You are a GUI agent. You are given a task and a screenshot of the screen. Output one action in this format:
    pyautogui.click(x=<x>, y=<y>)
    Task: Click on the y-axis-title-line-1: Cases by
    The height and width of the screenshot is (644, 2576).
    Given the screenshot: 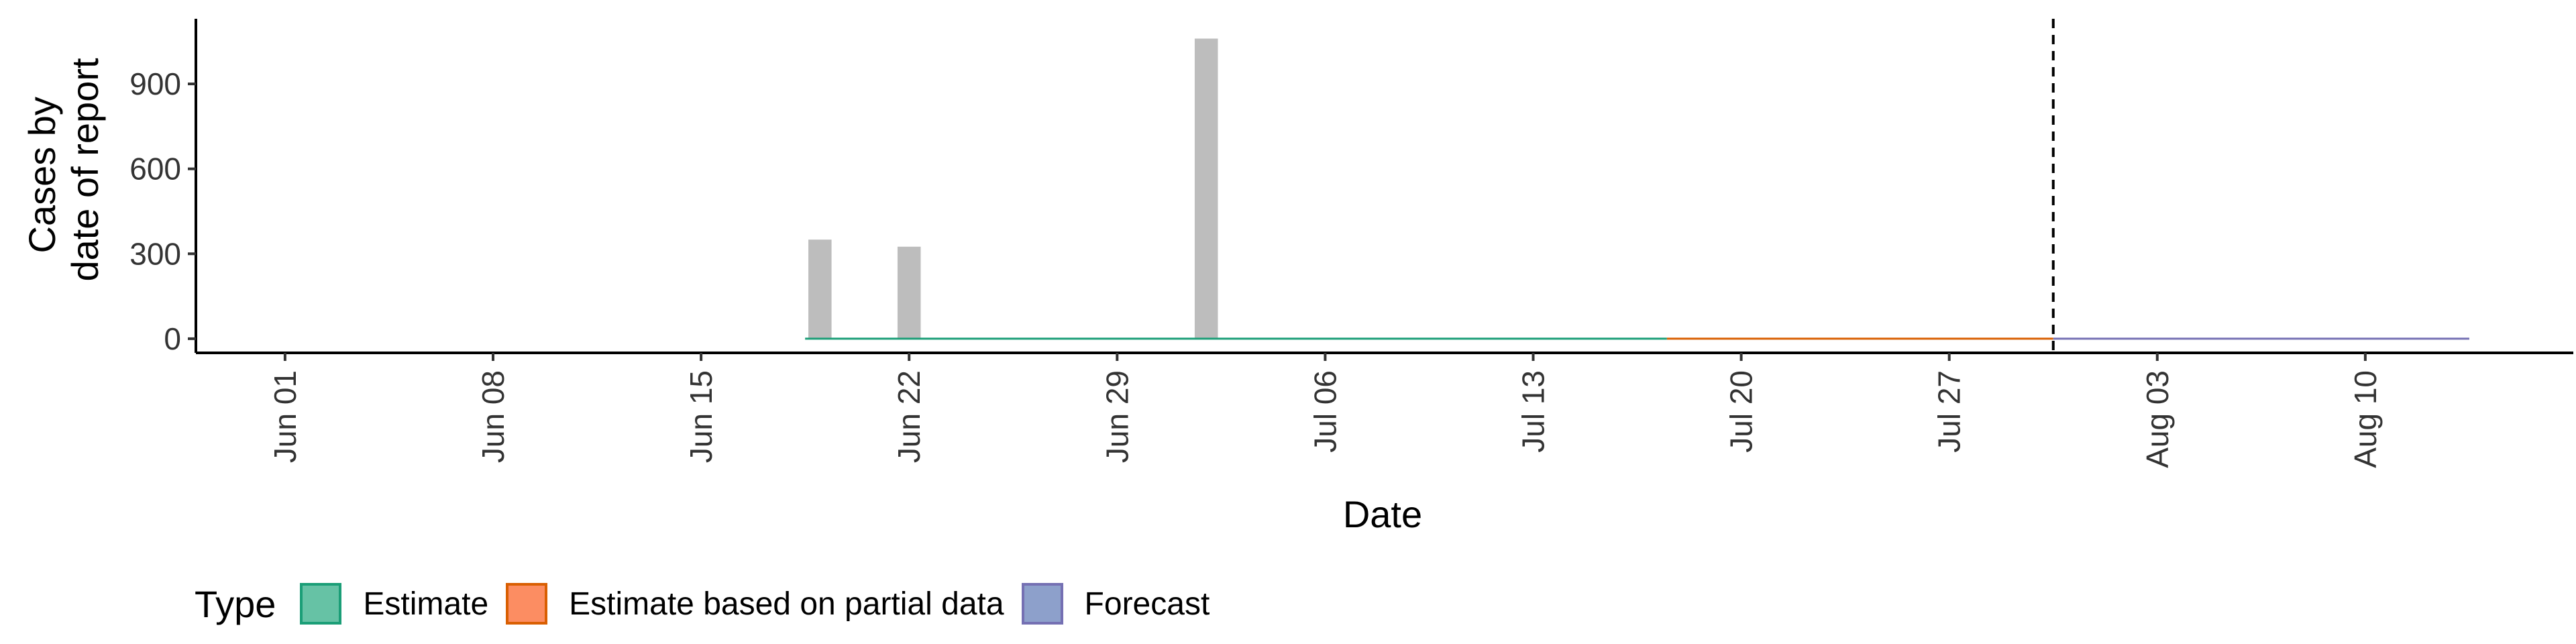 What is the action you would take?
    pyautogui.click(x=42, y=175)
    